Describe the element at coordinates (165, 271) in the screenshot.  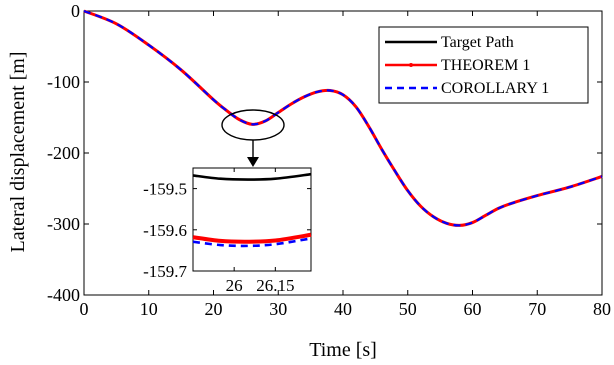
I see `inset-y-tick-label: -159.7` at that location.